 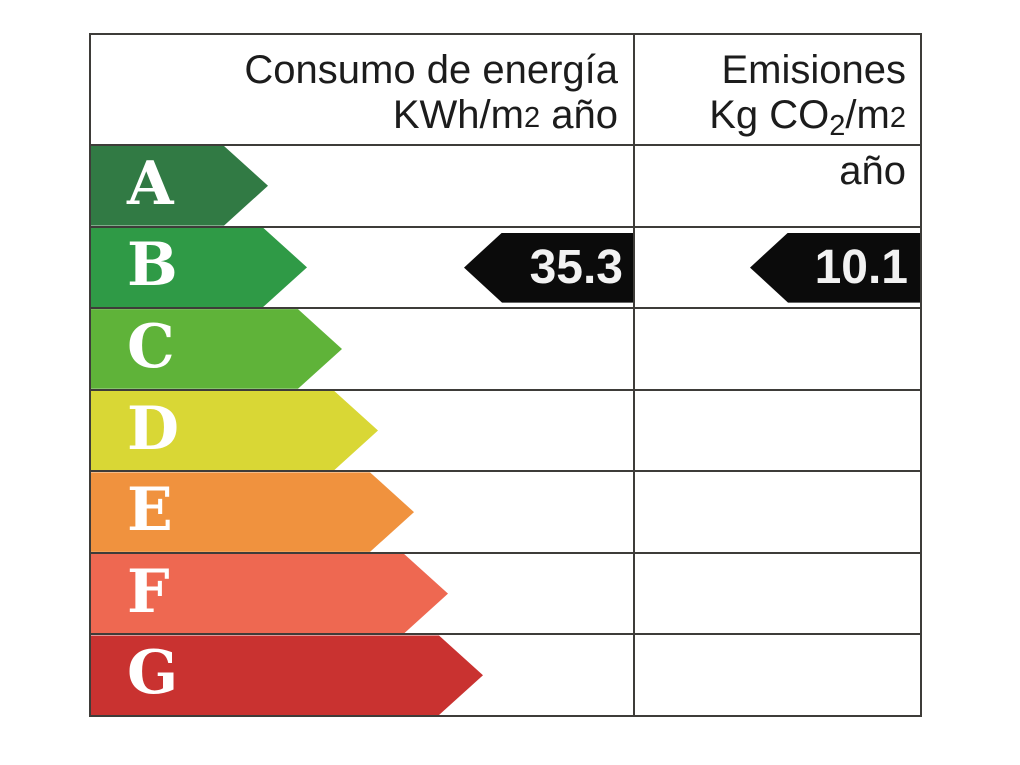 I want to click on emissions-header-suffix: año, so click(x=872, y=171).